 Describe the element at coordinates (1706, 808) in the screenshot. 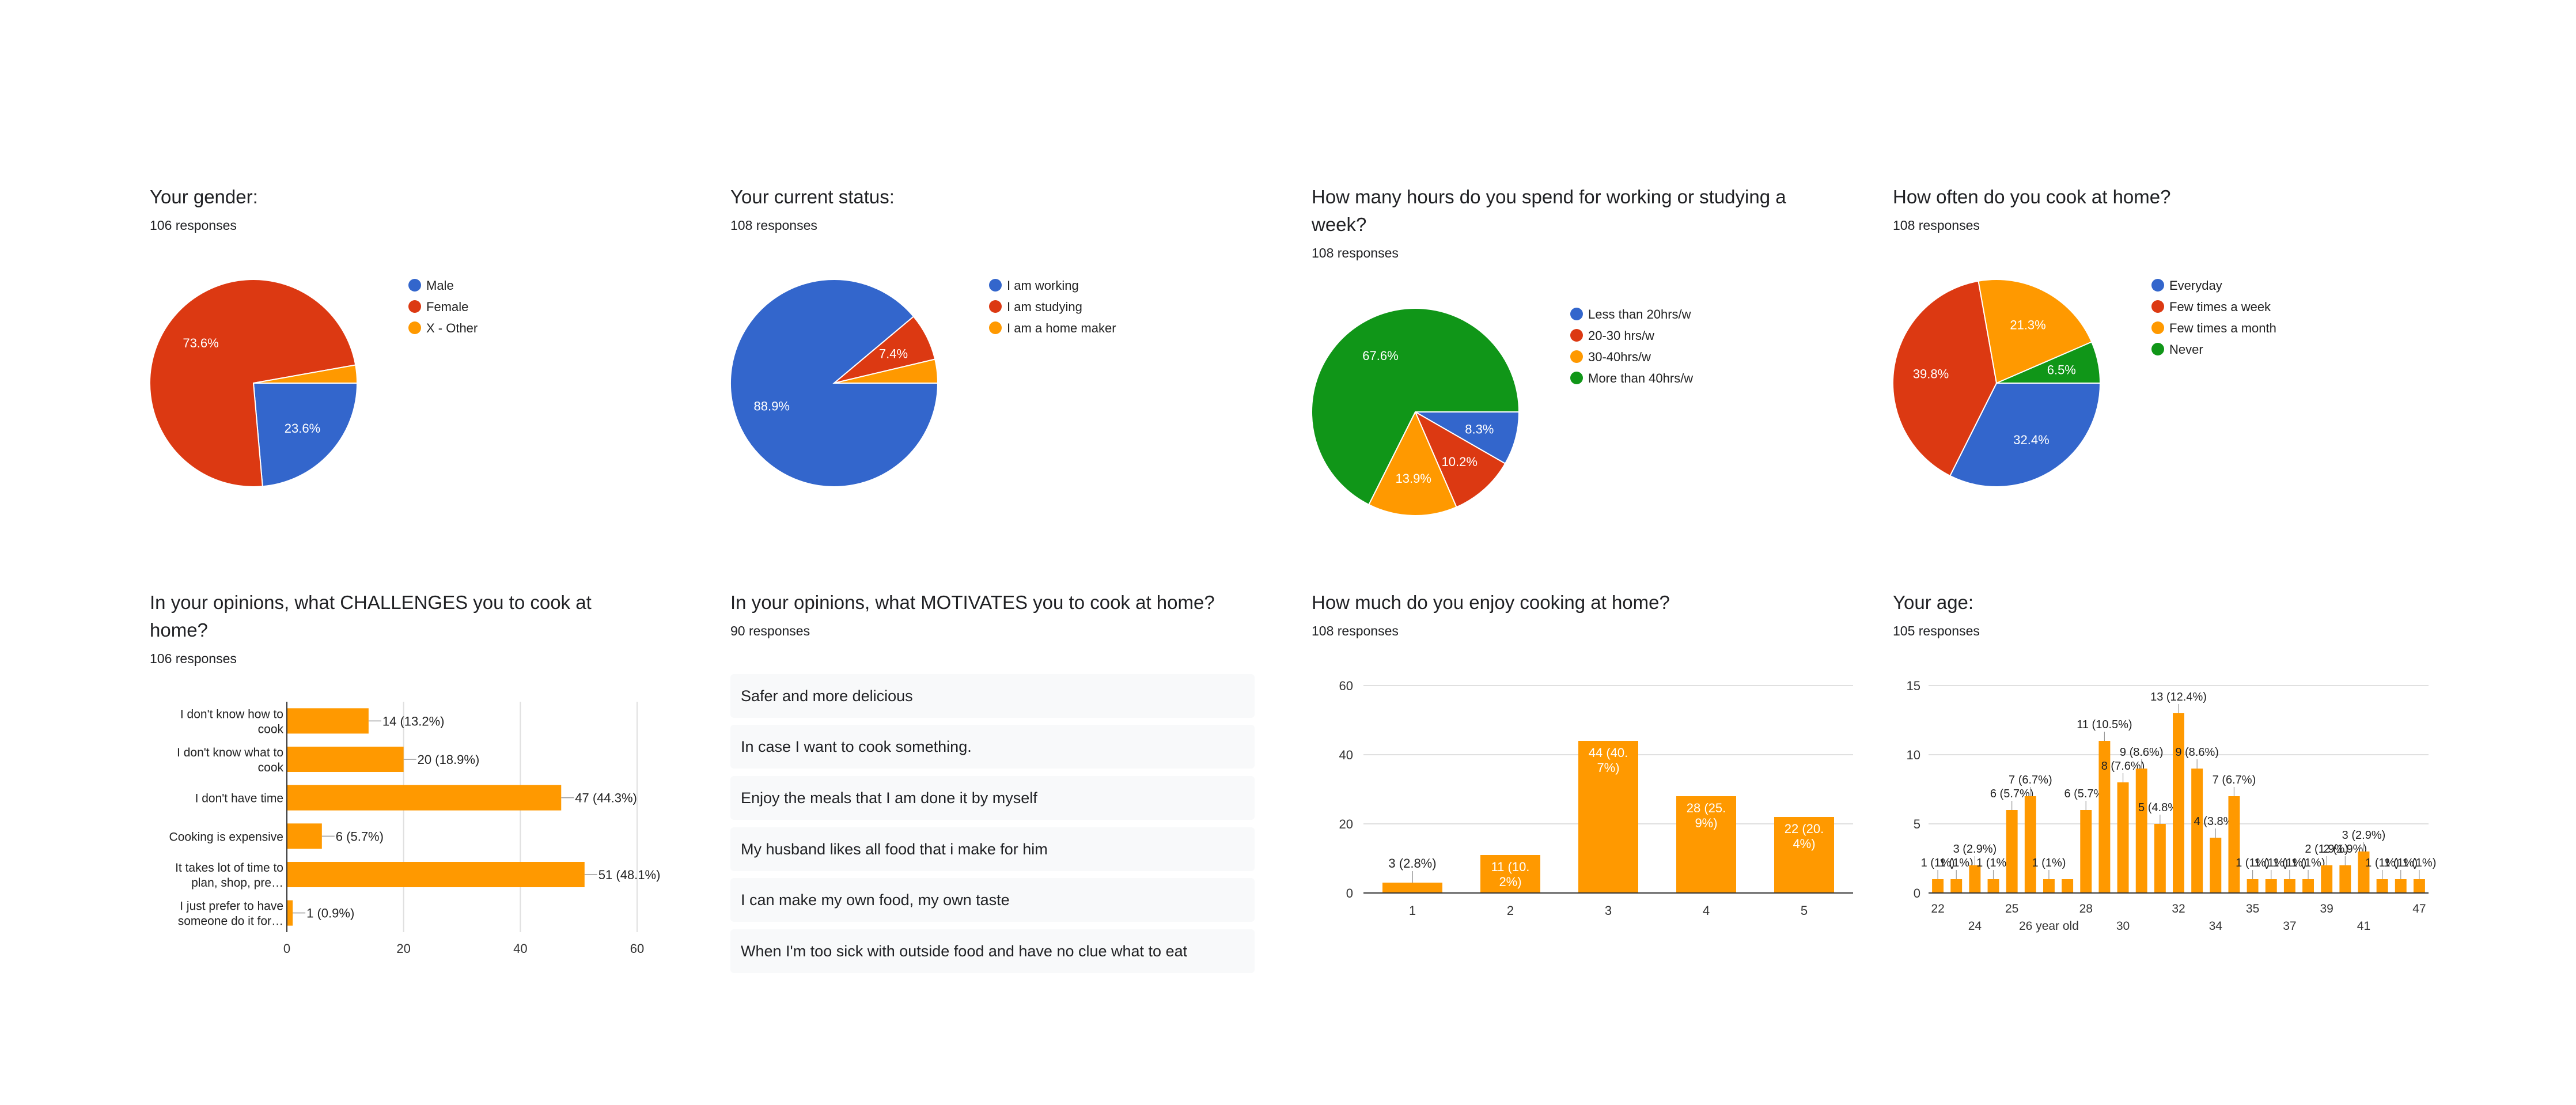

I see `data-label: 28 (25.` at that location.